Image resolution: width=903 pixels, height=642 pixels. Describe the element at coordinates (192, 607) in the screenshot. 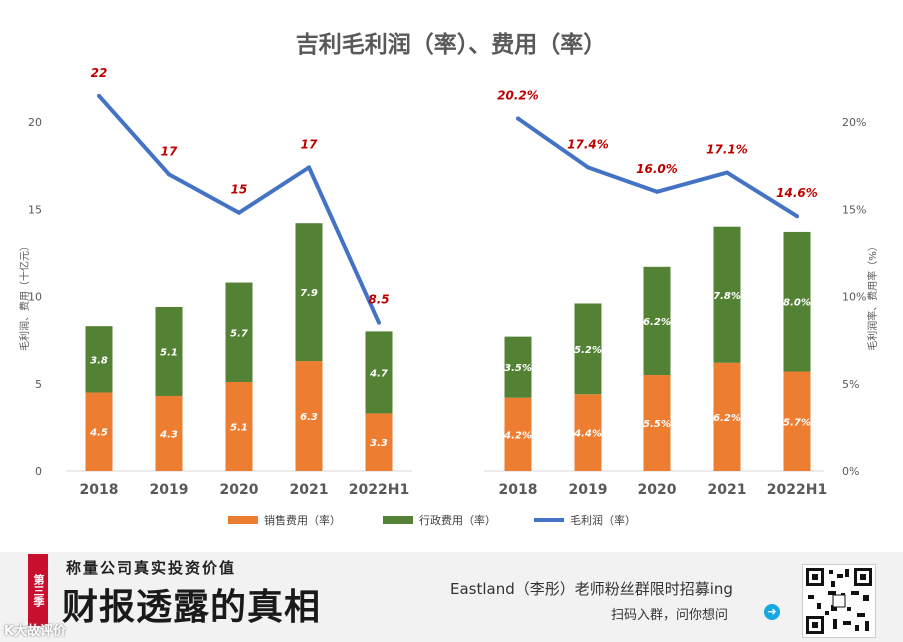

I see `banner-main-title: 财报透露的真相` at that location.